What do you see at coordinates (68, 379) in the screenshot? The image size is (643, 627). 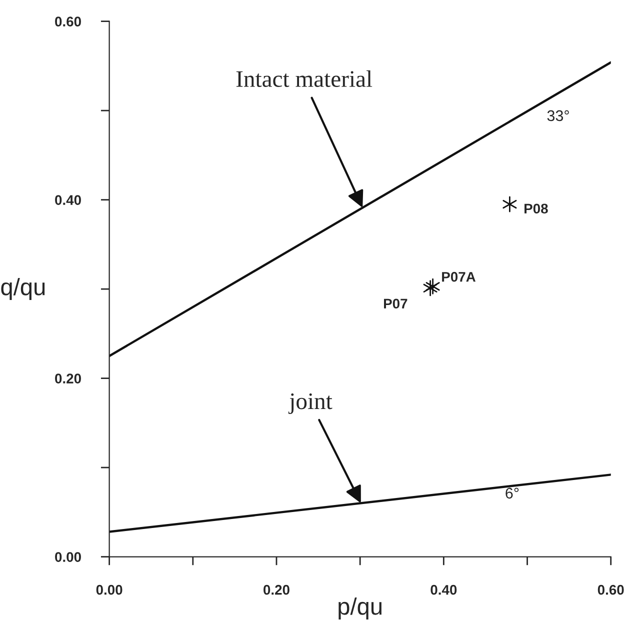 I see `y-tick-label: 0.20` at bounding box center [68, 379].